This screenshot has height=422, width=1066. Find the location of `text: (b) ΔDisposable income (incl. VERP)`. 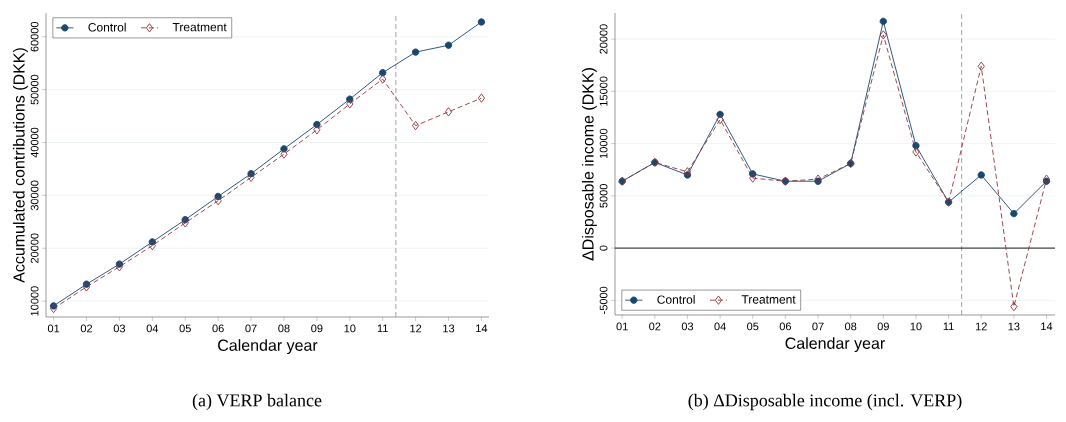

text: (b) ΔDisposable income (incl. VERP) is located at coordinates (825, 402).